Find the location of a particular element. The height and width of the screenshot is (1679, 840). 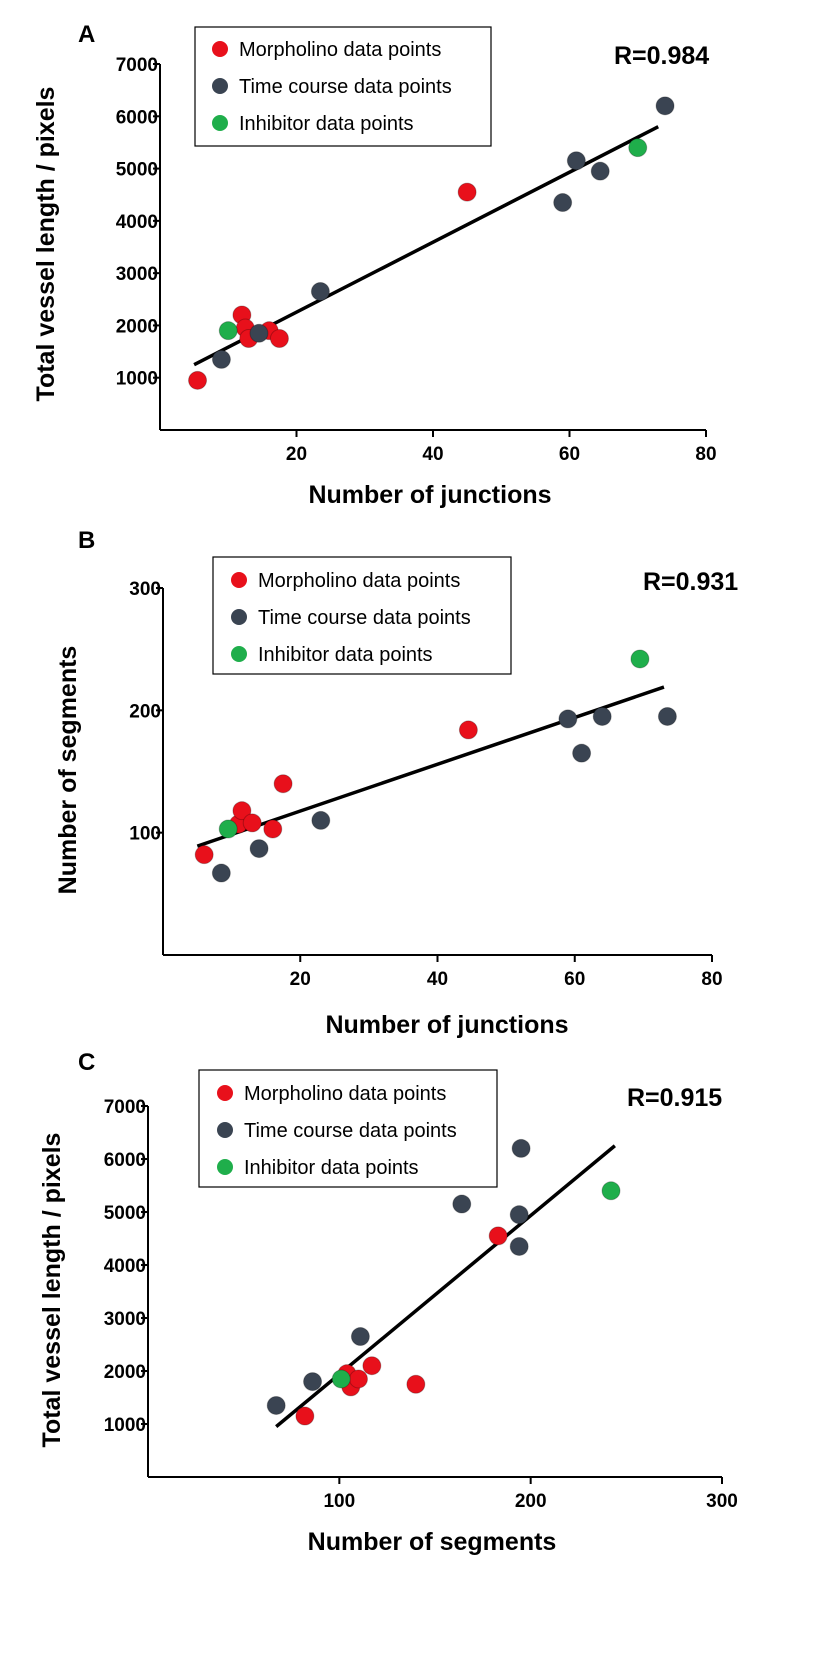

panel-a-legend-label-inhibitor: Inhibitor data points is located at coordinates (326, 124).